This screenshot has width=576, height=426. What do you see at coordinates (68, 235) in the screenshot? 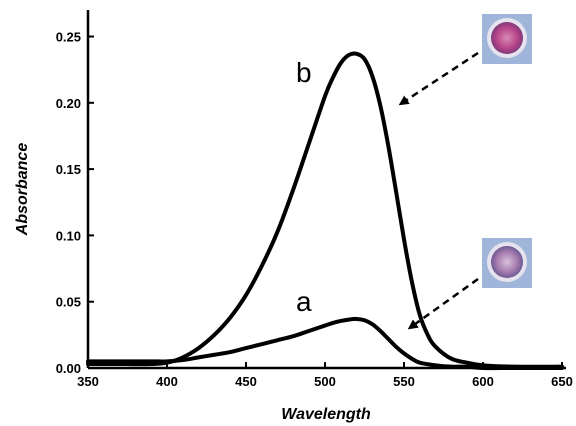
I see `y-tick-label: 0.10` at bounding box center [68, 235].